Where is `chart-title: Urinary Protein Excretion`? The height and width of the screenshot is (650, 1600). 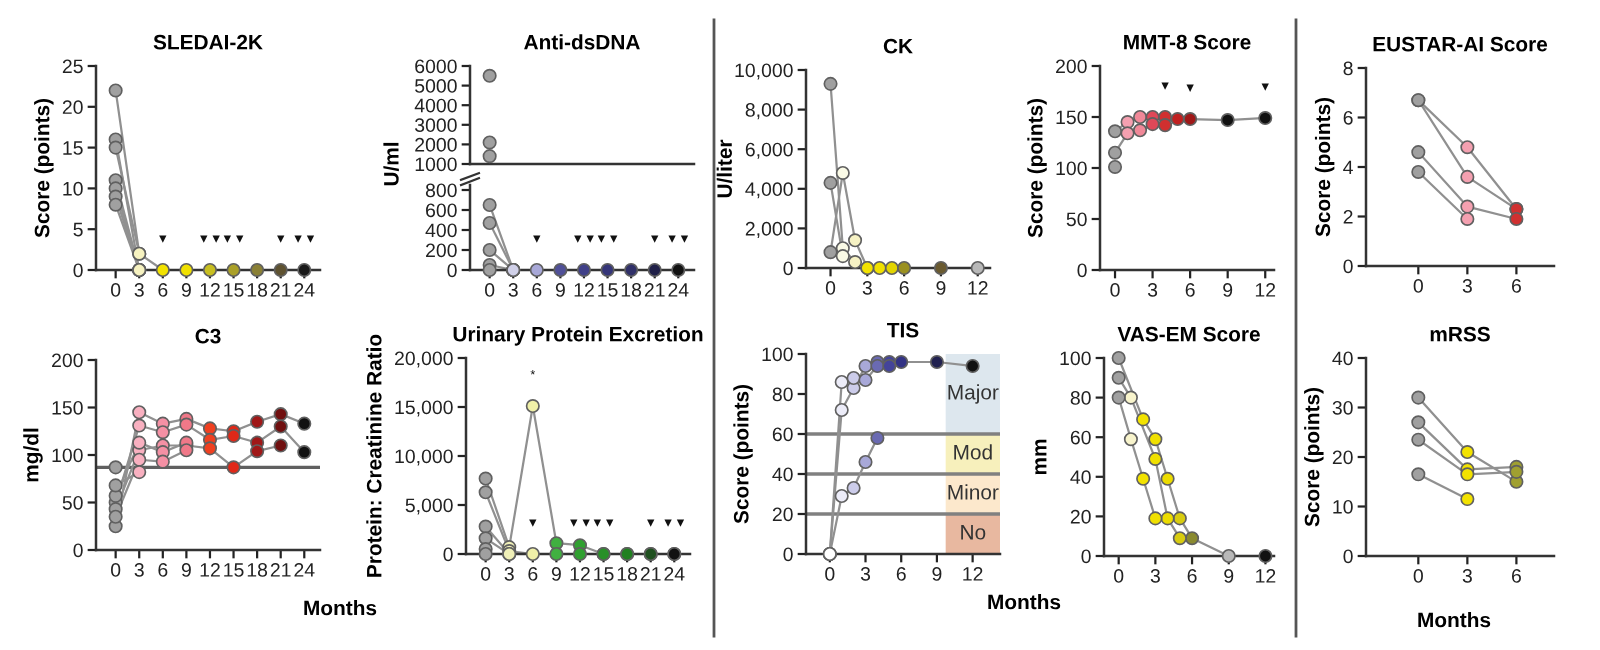 chart-title: Urinary Protein Excretion is located at coordinates (578, 336).